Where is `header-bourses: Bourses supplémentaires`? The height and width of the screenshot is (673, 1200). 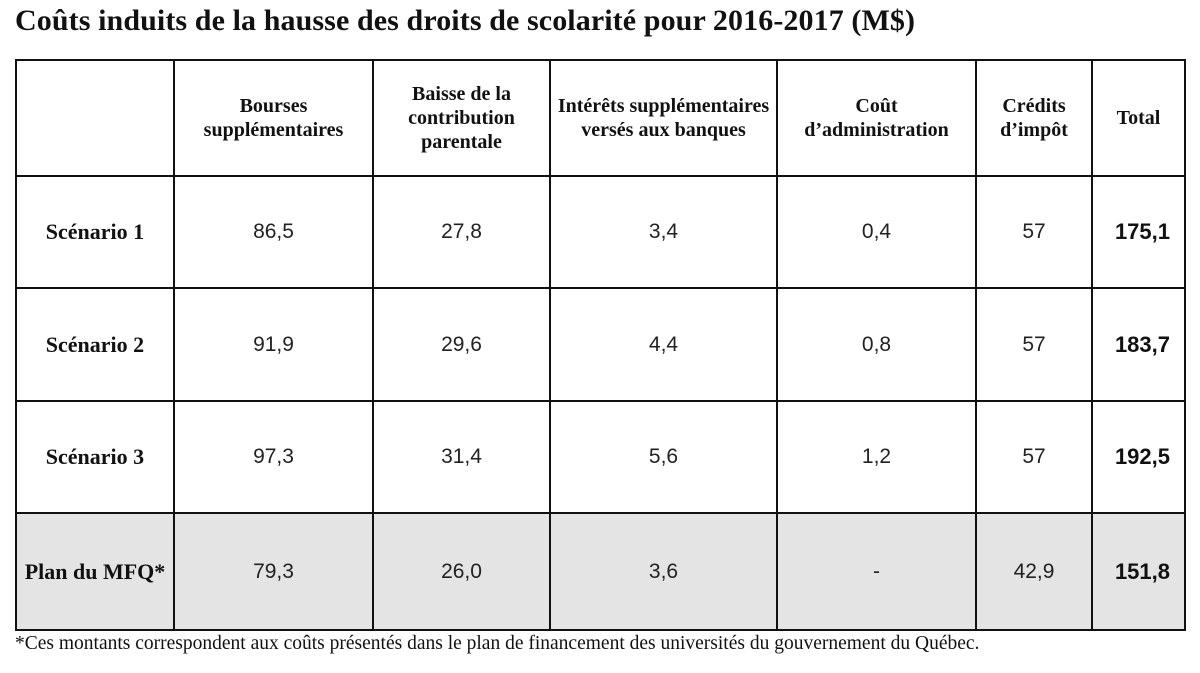 header-bourses: Bourses supplémentaires is located at coordinates (273, 118).